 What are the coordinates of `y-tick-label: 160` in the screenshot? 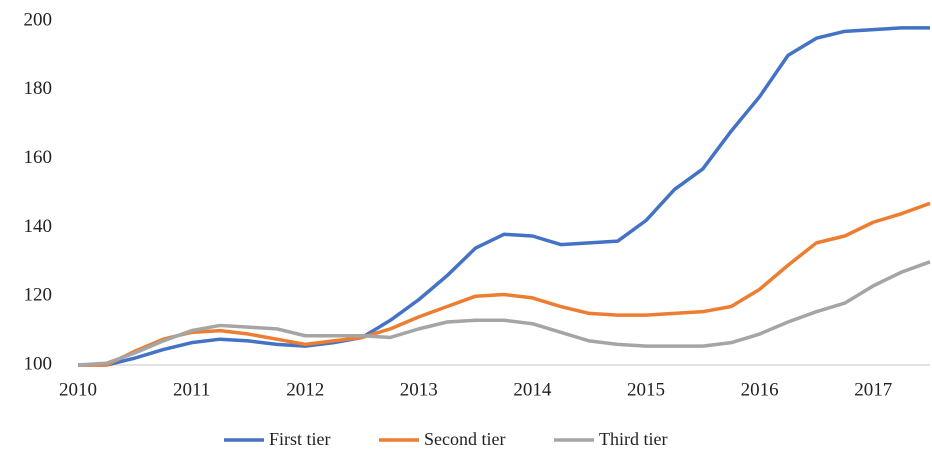 It's located at (38, 157).